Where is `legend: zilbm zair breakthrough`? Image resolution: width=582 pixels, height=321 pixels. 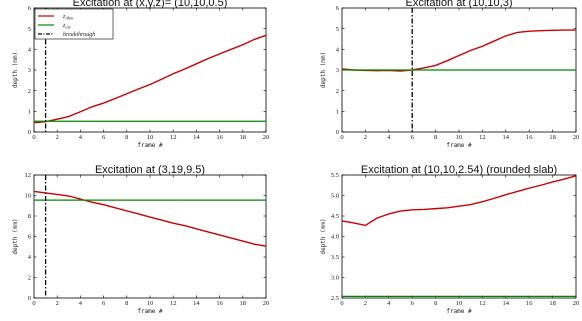 legend: zilbm zair breakthrough is located at coordinates (74, 24).